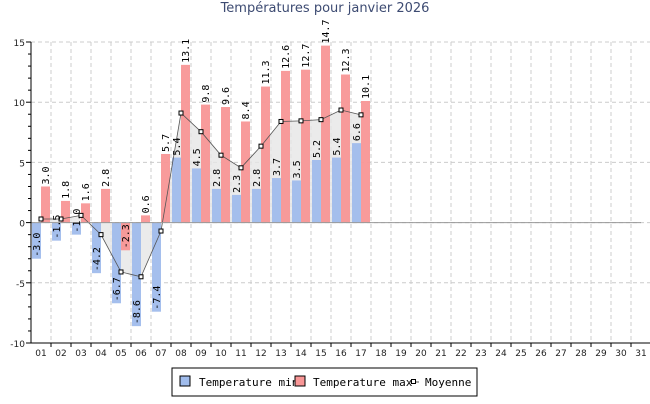 The image size is (650, 404). Describe the element at coordinates (326, 32) in the screenshot. I see `bar-max-label: 14.7` at that location.